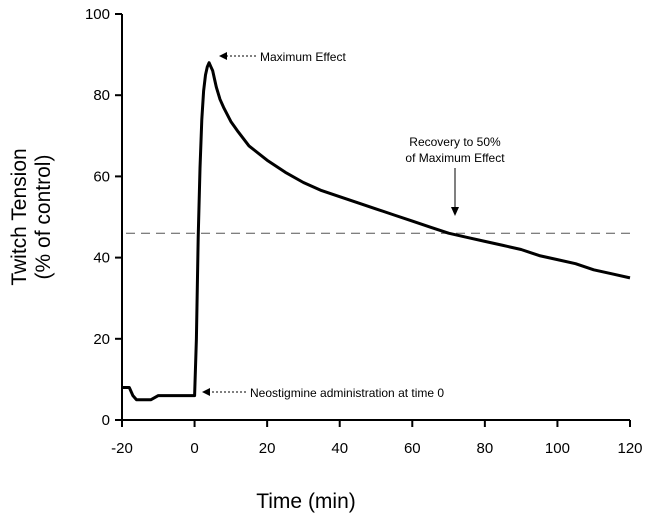 This screenshot has height=520, width=649. Describe the element at coordinates (347, 393) in the screenshot. I see `administration-label: Neostigmine administration at time 0` at that location.